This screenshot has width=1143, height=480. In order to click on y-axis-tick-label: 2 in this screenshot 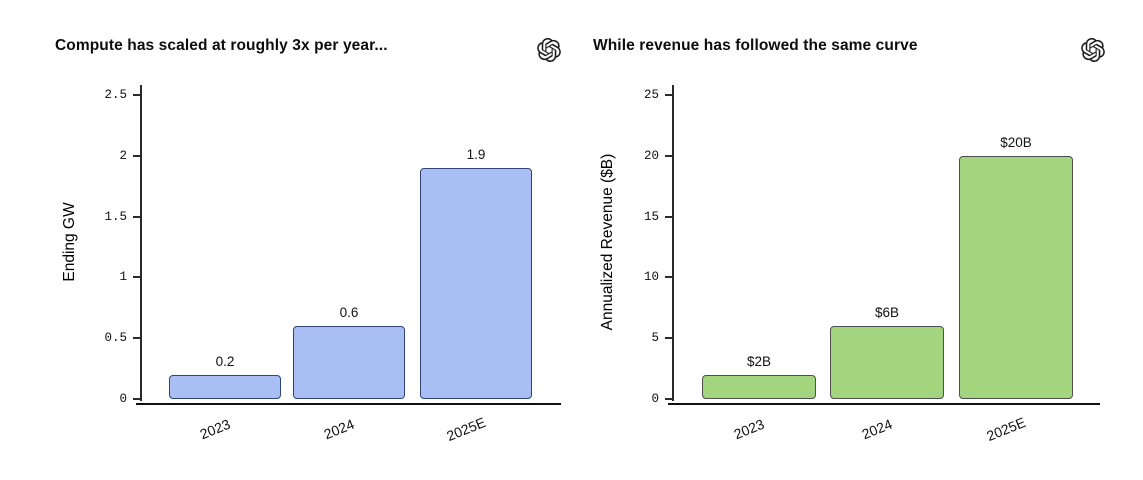, I will do `click(123, 155)`.